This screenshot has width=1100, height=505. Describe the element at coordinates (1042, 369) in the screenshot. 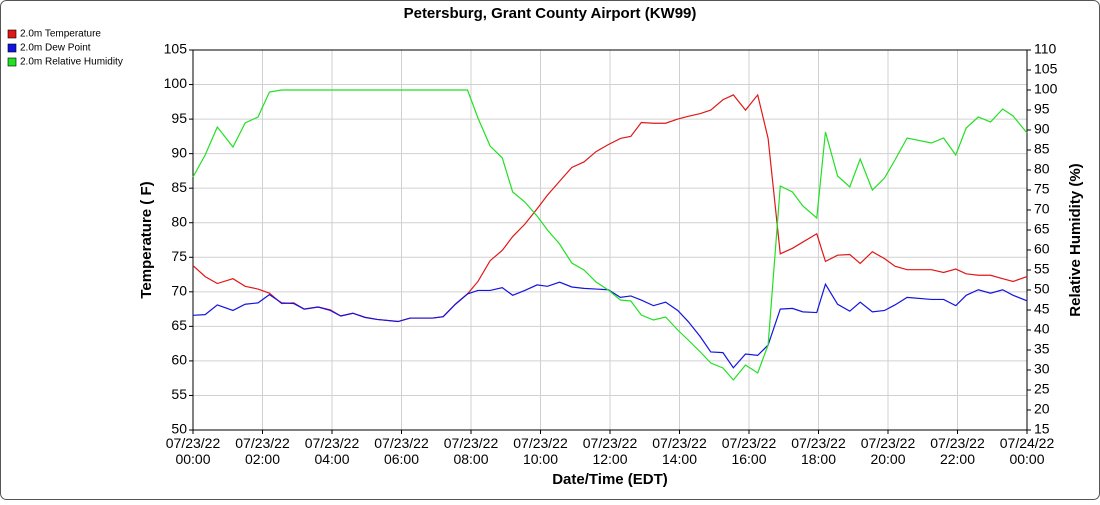

I see `y2-tick-label: 30` at that location.